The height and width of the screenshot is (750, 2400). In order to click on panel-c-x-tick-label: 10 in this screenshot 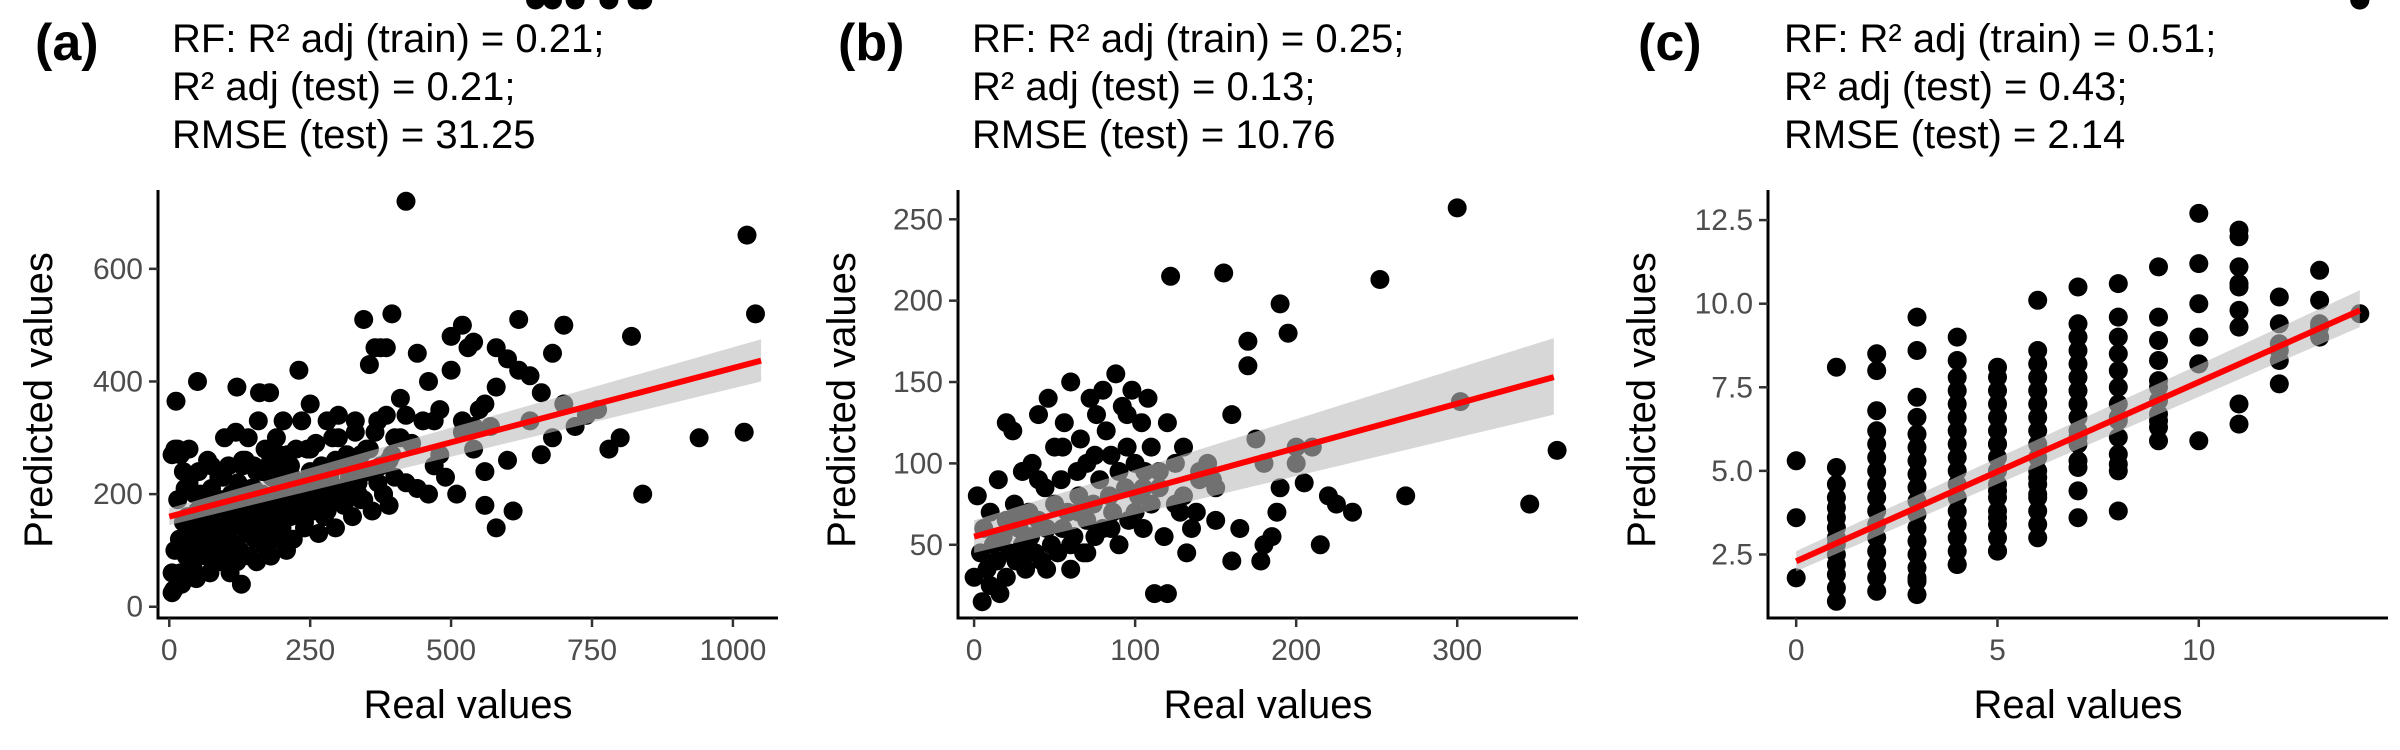, I will do `click(2198, 650)`.